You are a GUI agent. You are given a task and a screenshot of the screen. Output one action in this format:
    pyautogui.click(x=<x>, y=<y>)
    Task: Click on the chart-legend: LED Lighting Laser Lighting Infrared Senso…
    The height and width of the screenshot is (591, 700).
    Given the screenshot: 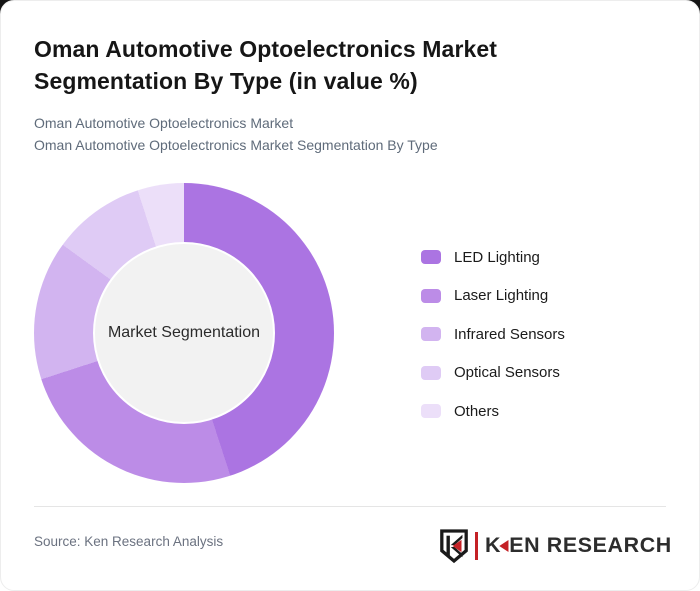 What is the action you would take?
    pyautogui.click(x=493, y=343)
    